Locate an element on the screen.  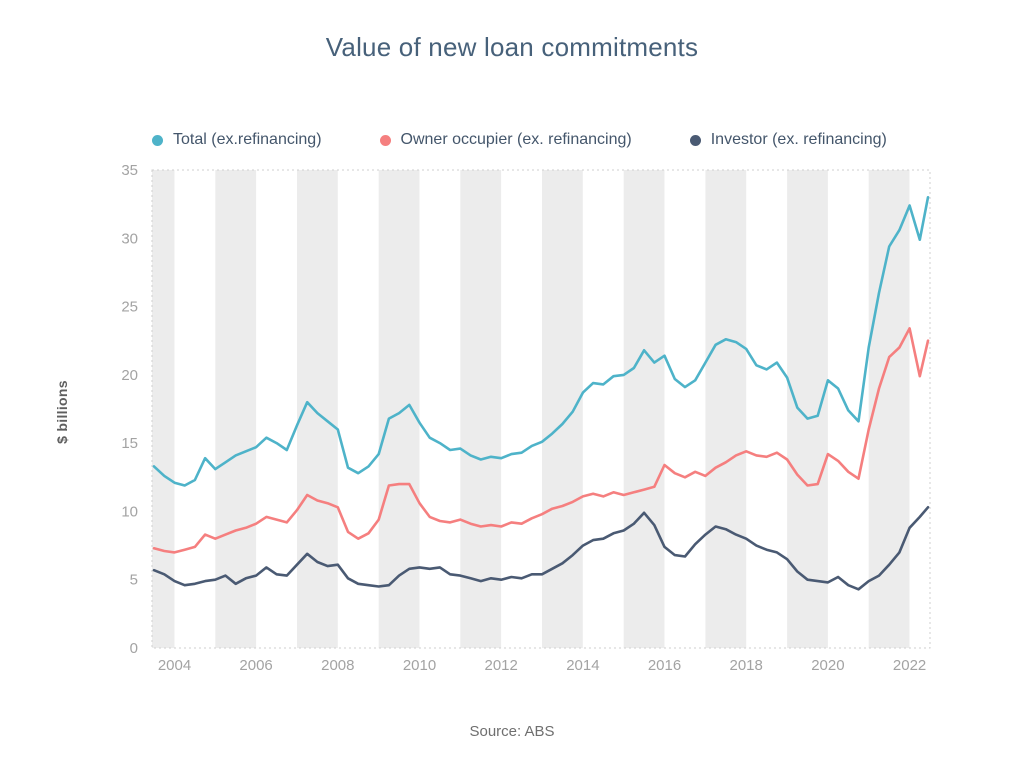
y-tick-label: 20 is located at coordinates (129, 375).